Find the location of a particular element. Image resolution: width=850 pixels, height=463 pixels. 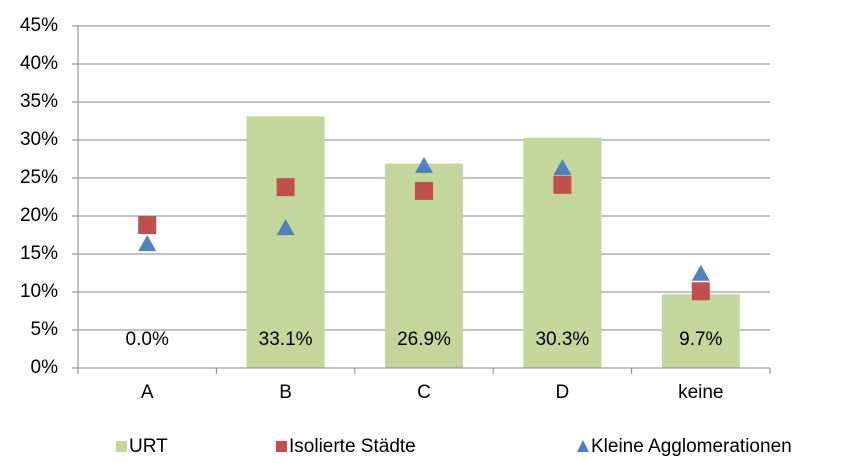

y-tick-label: 5% is located at coordinates (45, 329).